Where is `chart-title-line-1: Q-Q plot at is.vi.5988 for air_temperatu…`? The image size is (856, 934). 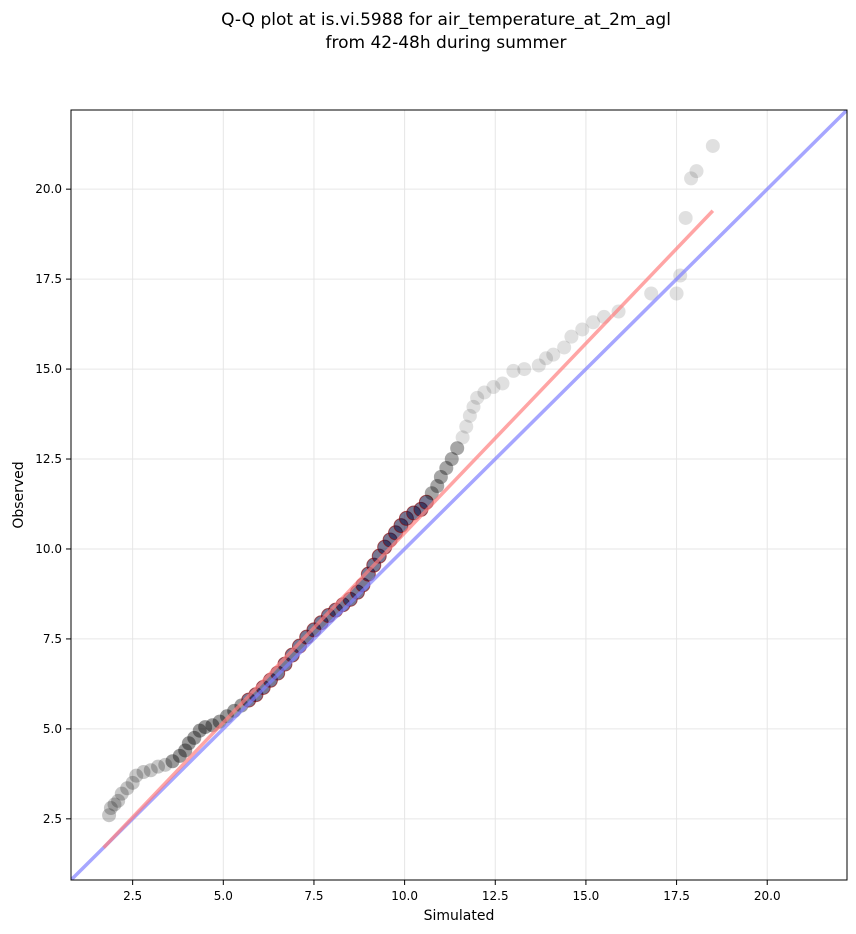
chart-title-line-1: Q-Q plot at is.vi.5988 for air_temperatu… is located at coordinates (446, 20).